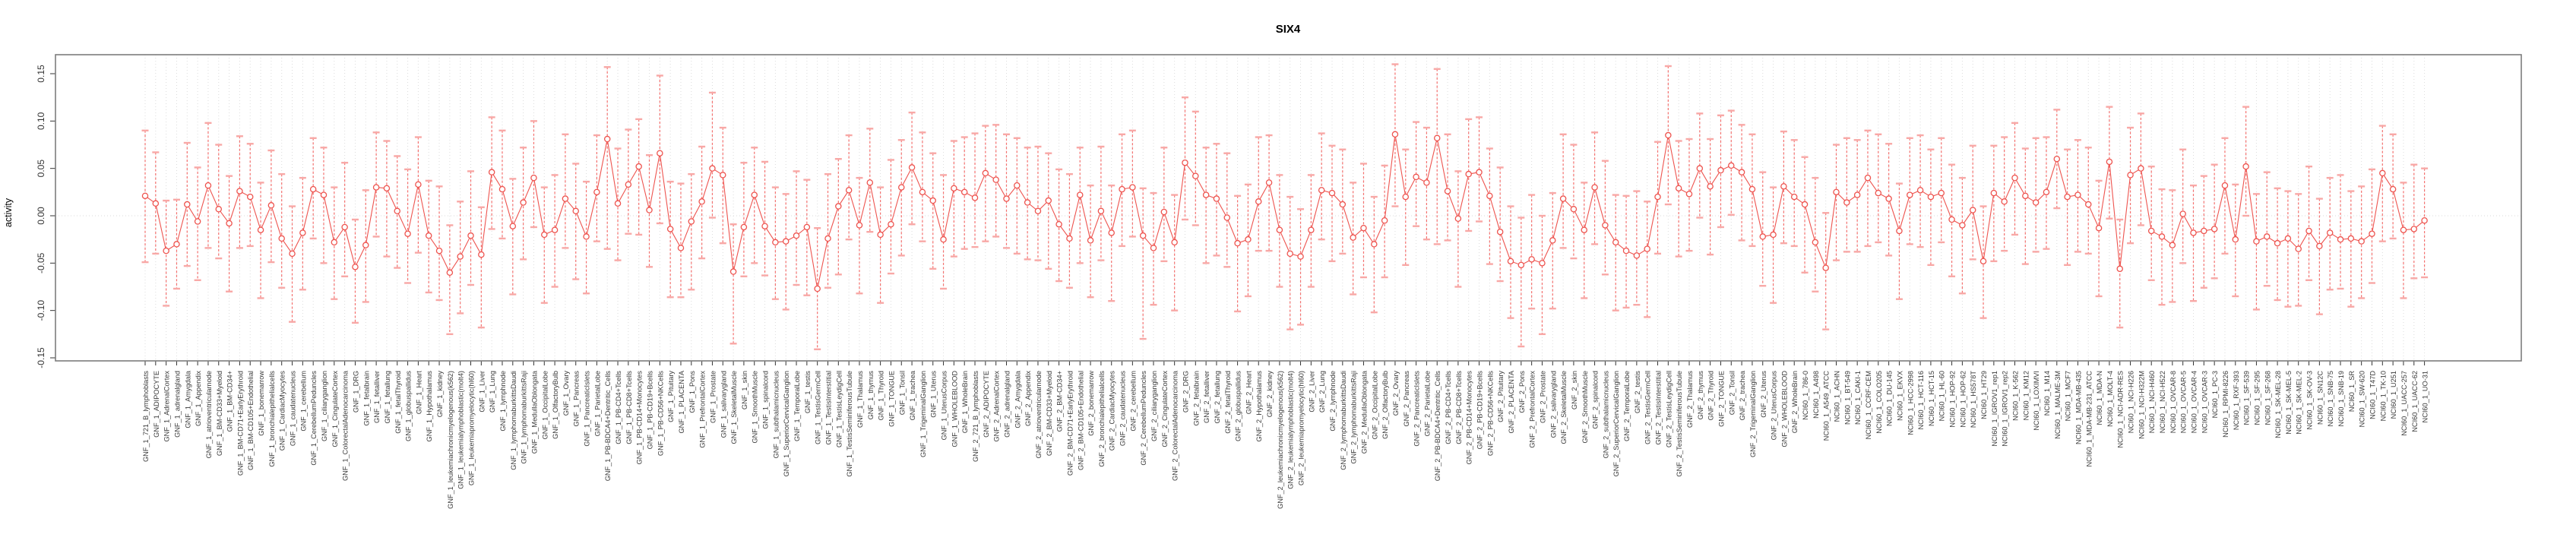 The width and height of the screenshot is (2576, 547). I want to click on x-tick-label: GNF_2_TestisInterstitial, so click(1659, 408).